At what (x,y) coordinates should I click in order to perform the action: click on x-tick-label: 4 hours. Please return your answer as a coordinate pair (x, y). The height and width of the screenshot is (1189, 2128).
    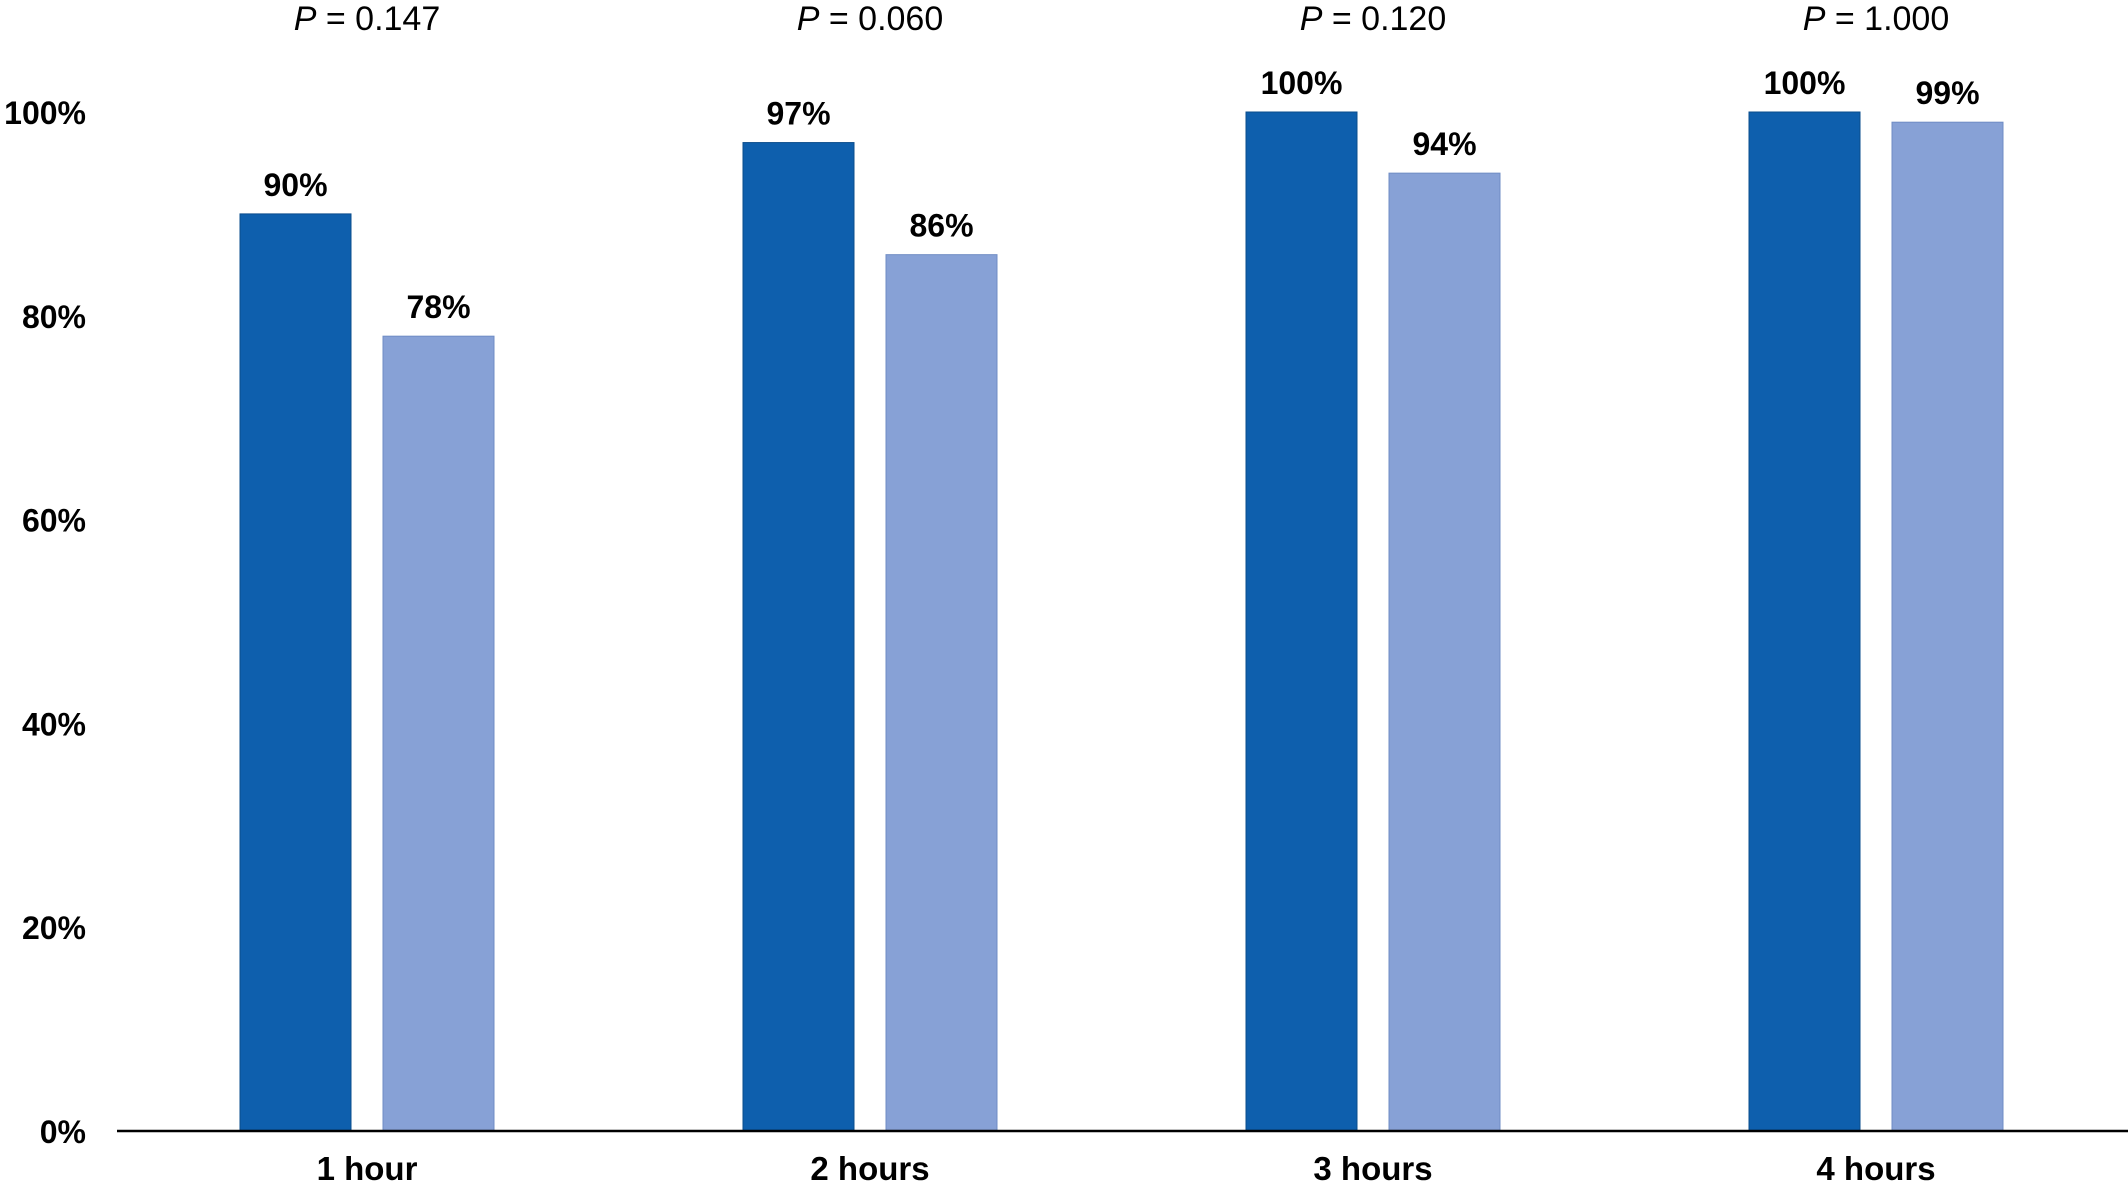
    Looking at the image, I should click on (1875, 1168).